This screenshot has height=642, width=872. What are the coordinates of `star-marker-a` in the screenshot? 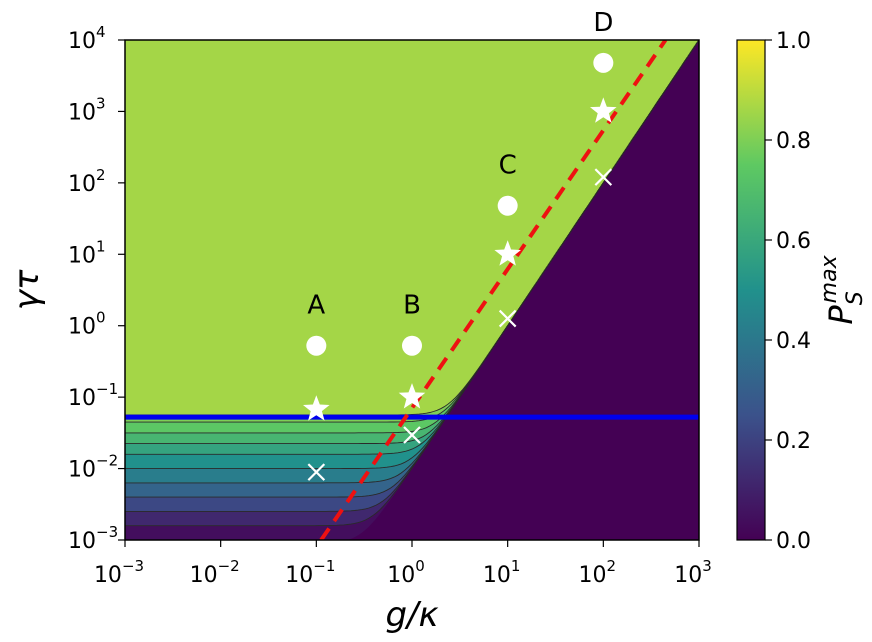 It's located at (316, 408).